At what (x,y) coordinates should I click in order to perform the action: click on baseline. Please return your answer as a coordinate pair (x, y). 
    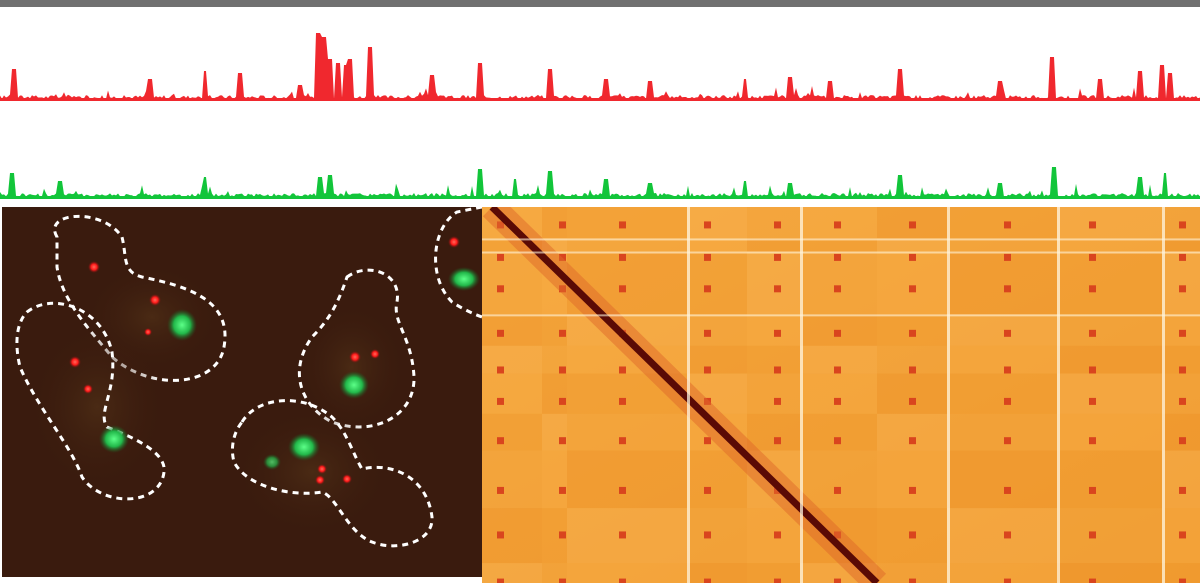
    Looking at the image, I should click on (600, 197).